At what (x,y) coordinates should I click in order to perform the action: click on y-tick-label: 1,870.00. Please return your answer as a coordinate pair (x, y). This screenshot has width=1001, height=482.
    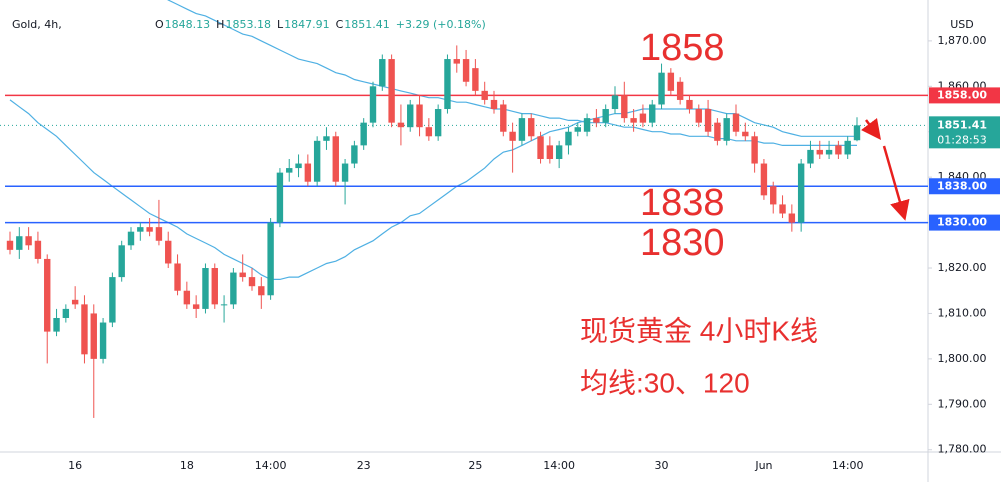
    Looking at the image, I should click on (962, 40).